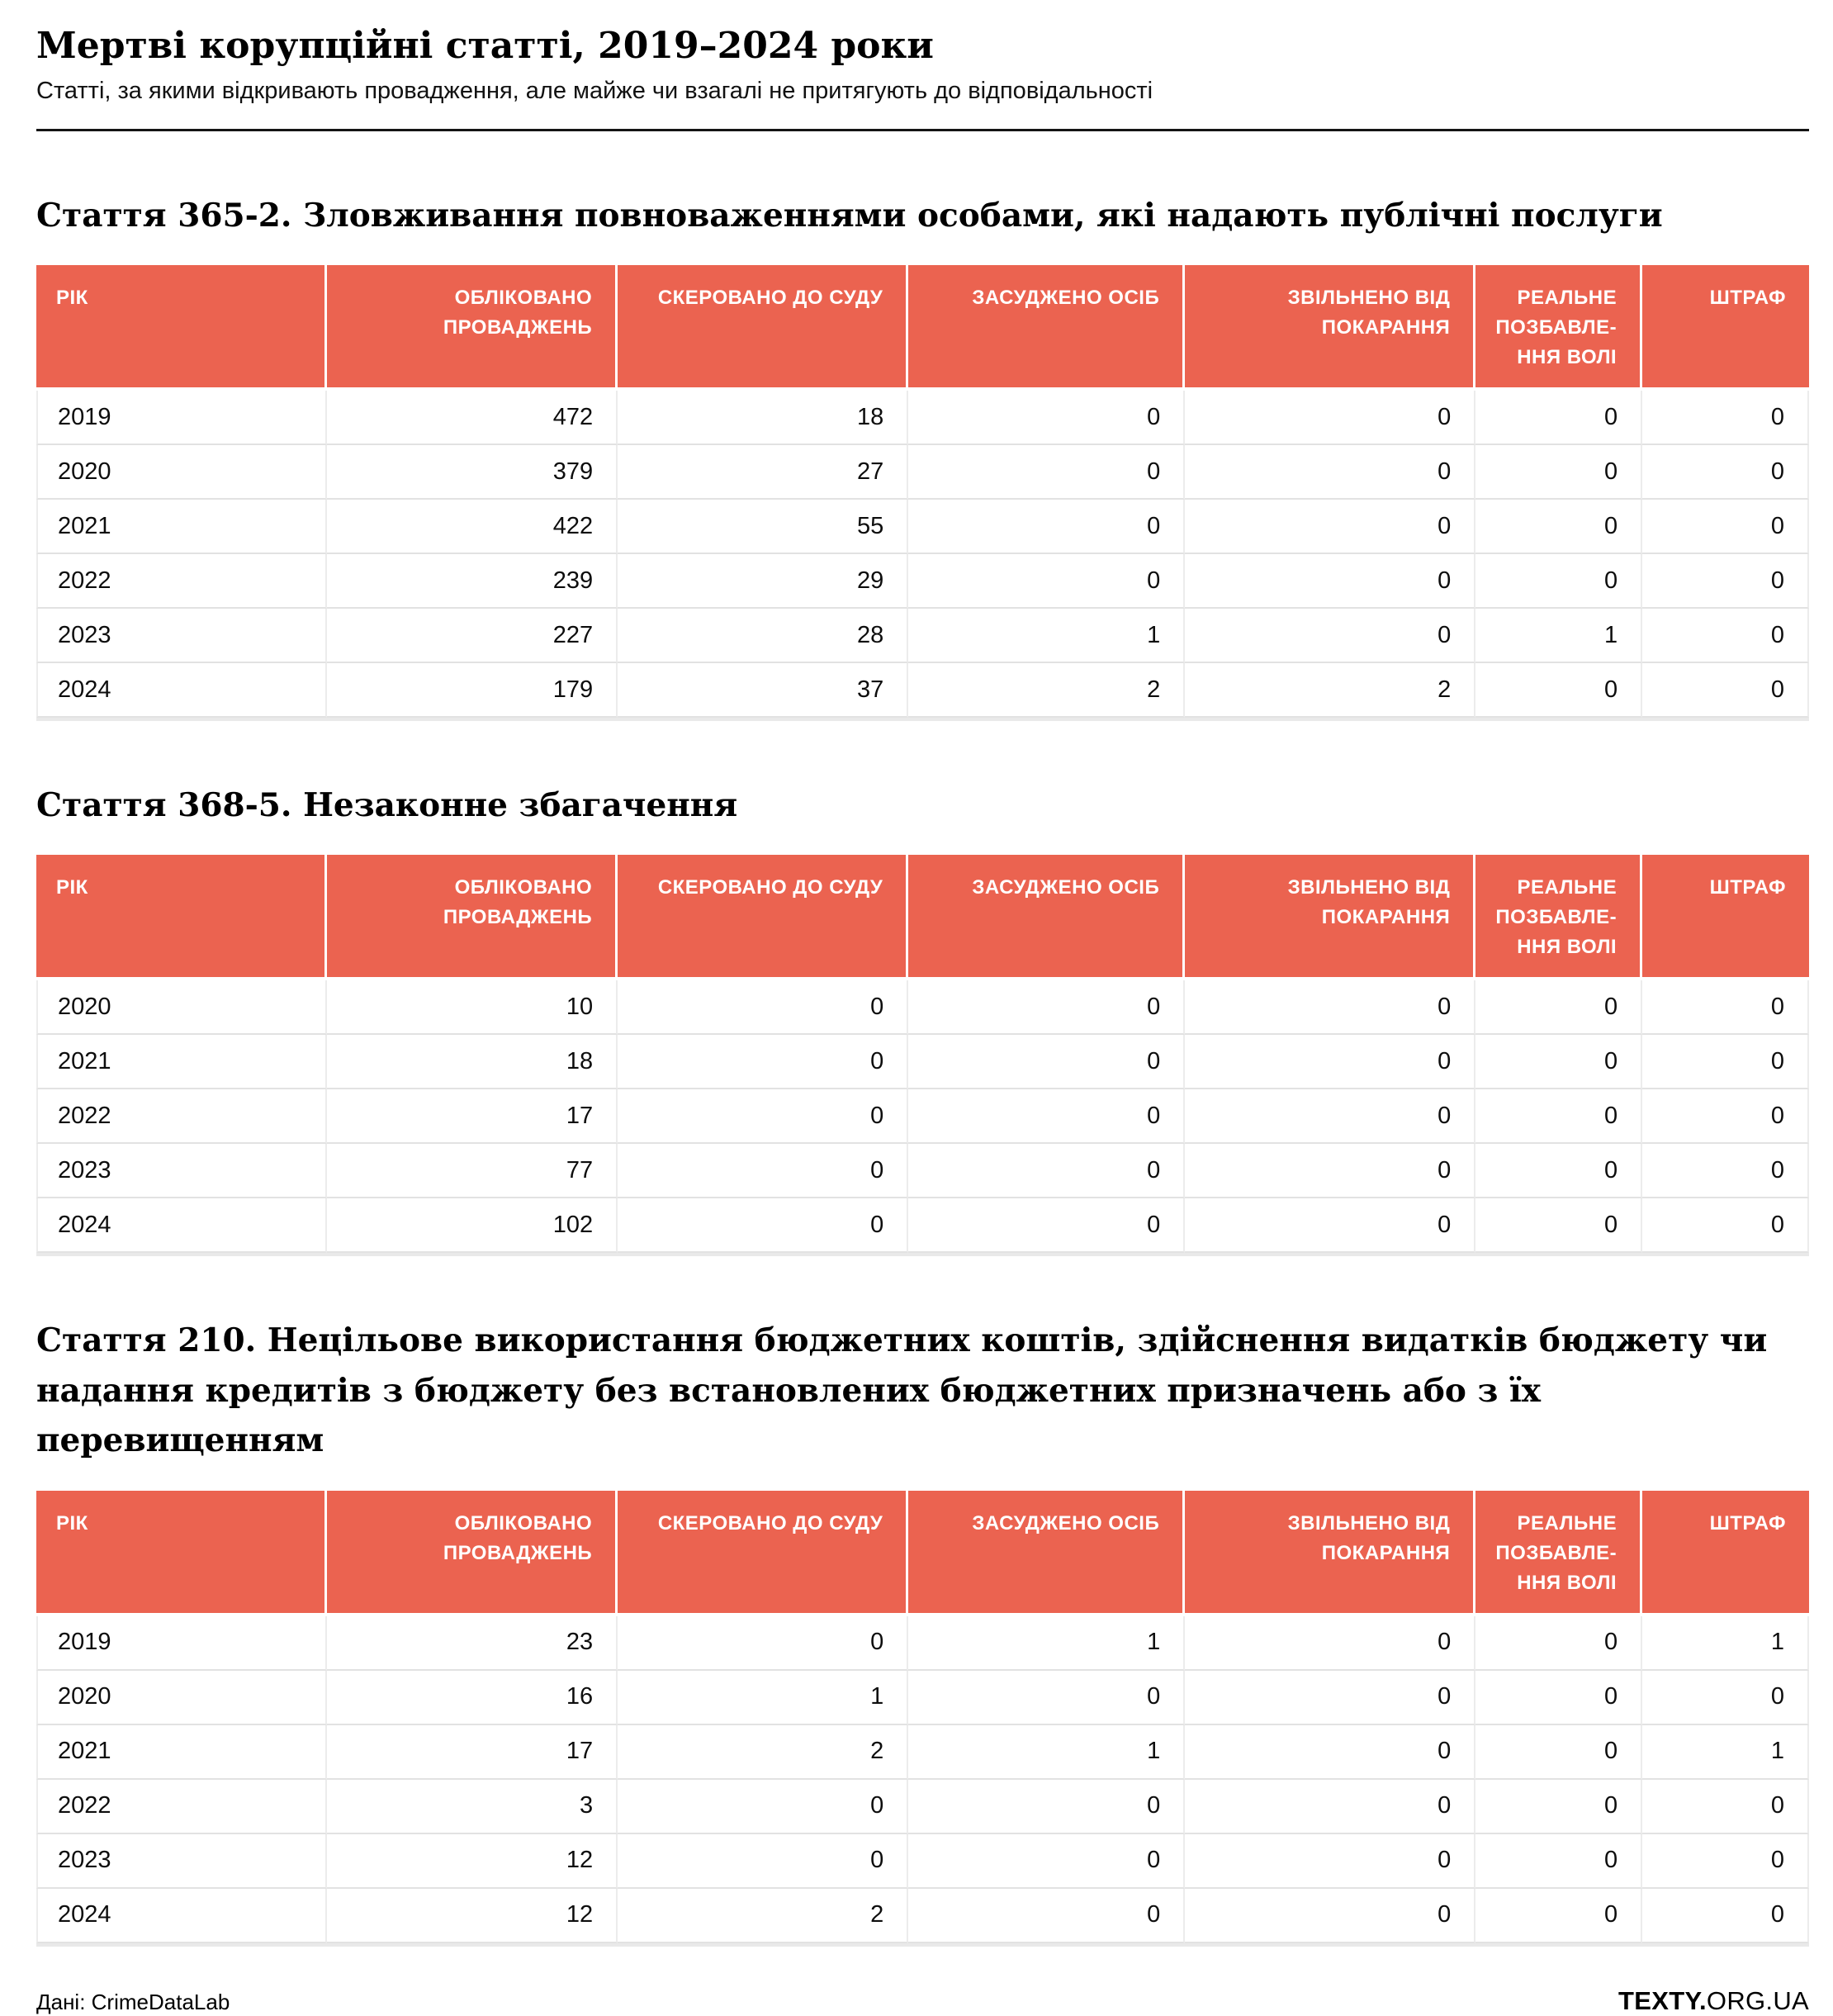  What do you see at coordinates (472, 1171) in the screenshot?
I see `value-cell: 77` at bounding box center [472, 1171].